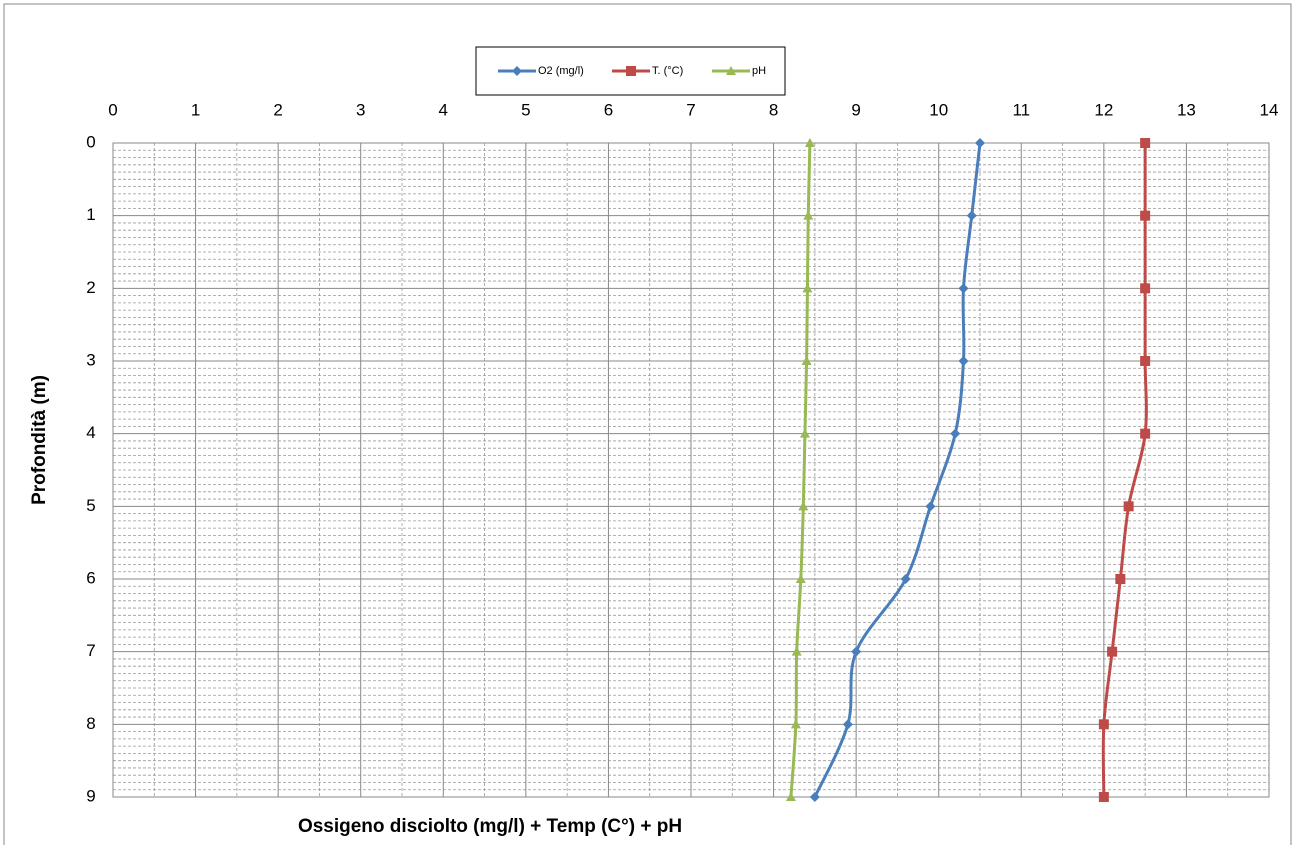  Describe the element at coordinates (608, 109) in the screenshot. I see `x-tick-label: 6` at that location.